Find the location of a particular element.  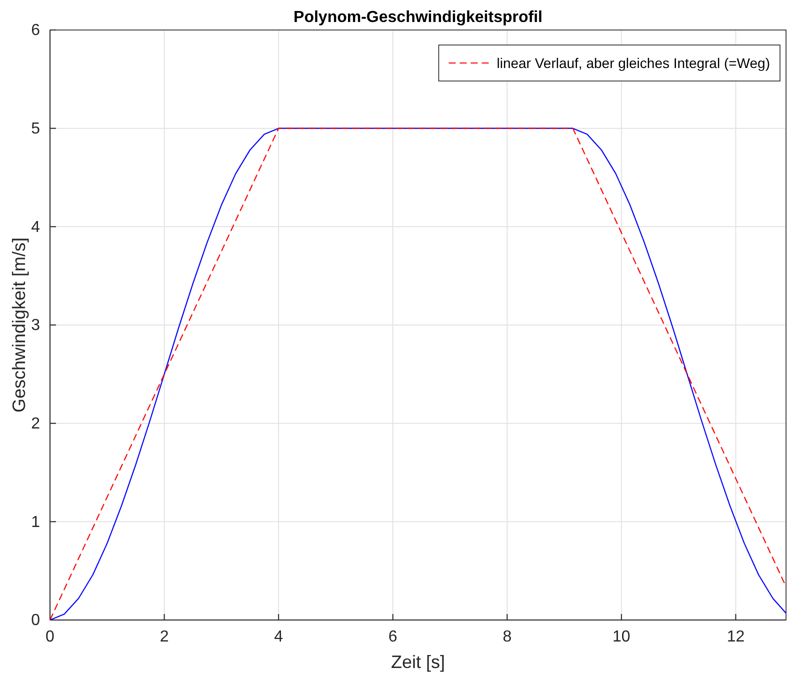

y-tick-label: 5 is located at coordinates (35, 129).